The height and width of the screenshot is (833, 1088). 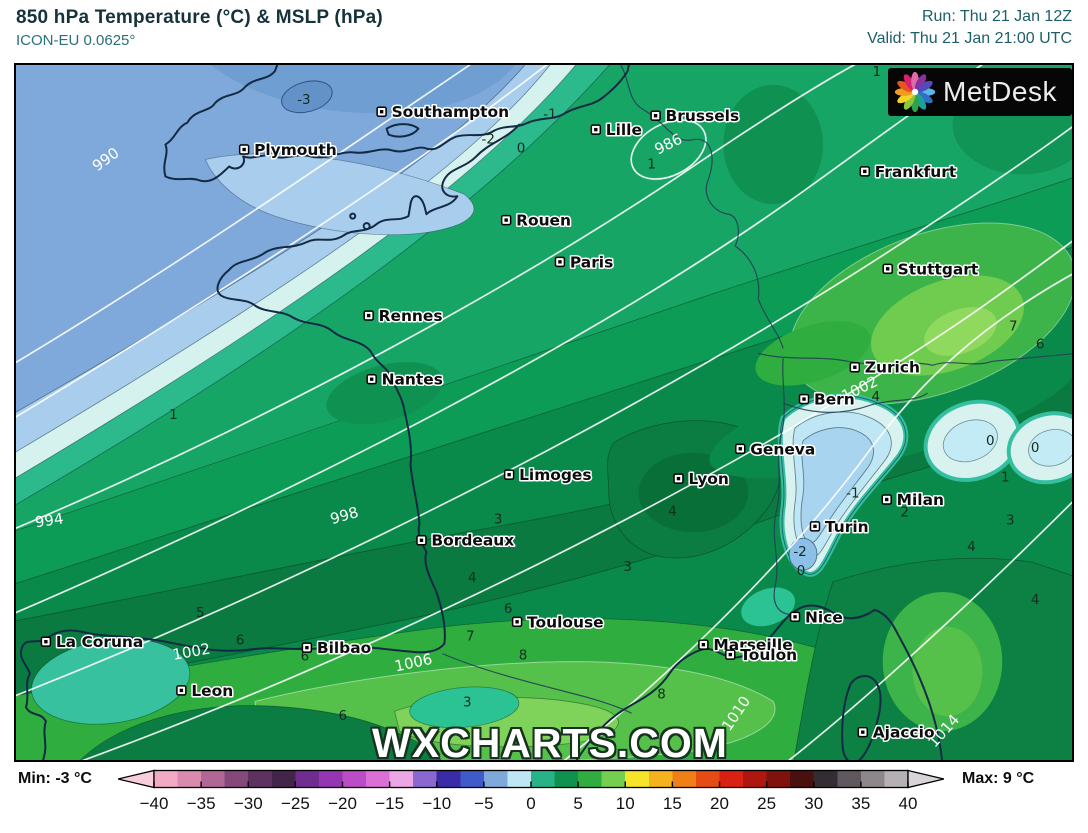 What do you see at coordinates (693, 492) in the screenshot?
I see `lyon-dark-core` at bounding box center [693, 492].